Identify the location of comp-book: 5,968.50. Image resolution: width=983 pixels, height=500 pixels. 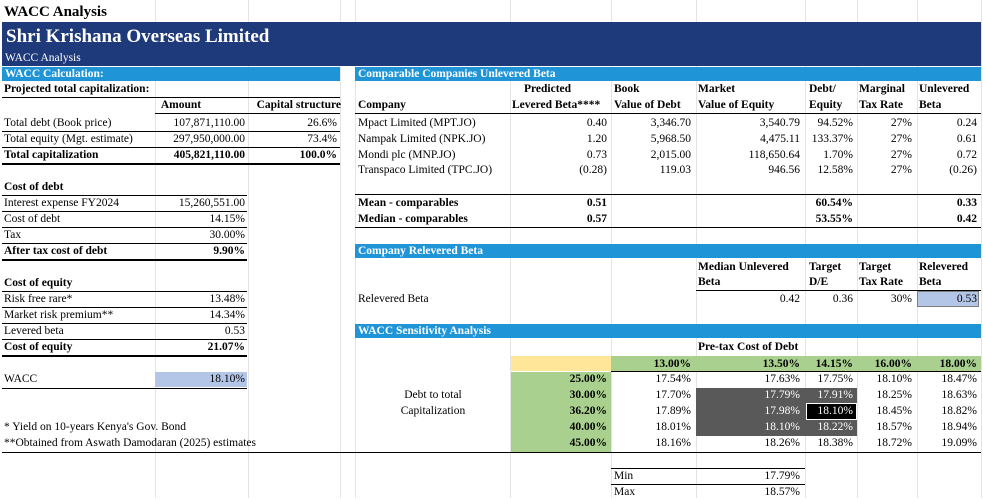
(670, 139).